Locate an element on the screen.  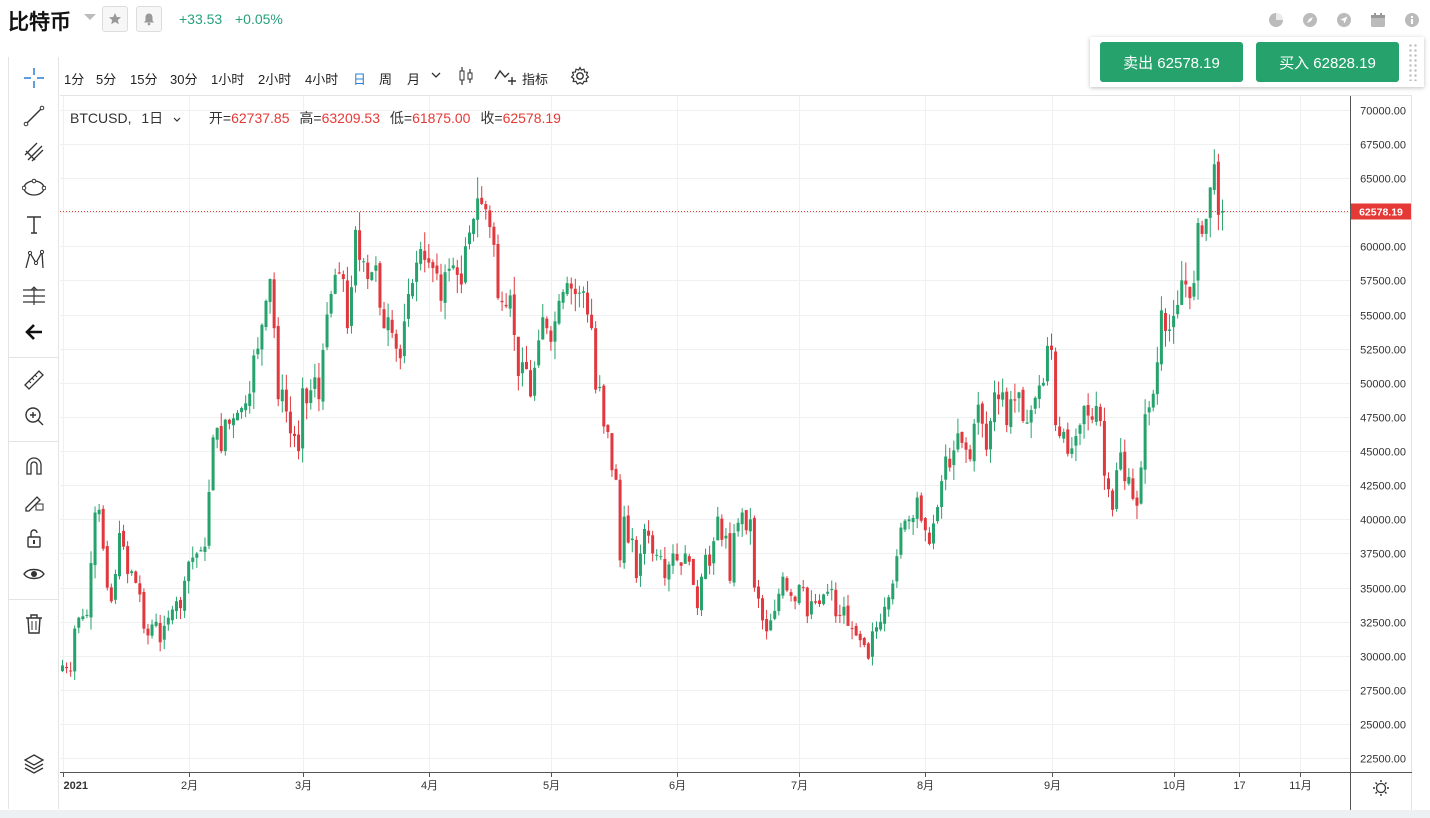
ellipse-icon is located at coordinates (34, 187).